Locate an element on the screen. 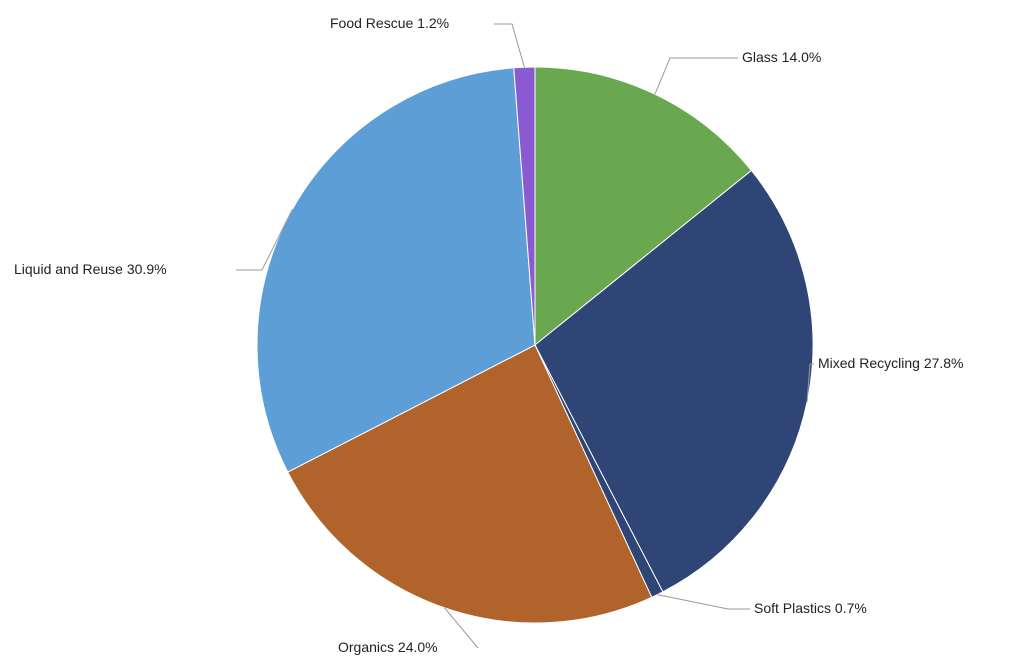  slice-label-organics: Organics 24.0% is located at coordinates (388, 647).